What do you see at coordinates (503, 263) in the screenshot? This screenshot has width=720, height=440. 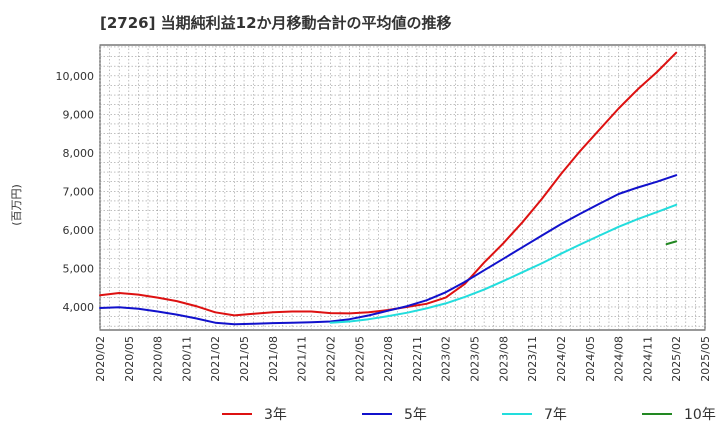 I see `series-line-7年` at bounding box center [503, 263].